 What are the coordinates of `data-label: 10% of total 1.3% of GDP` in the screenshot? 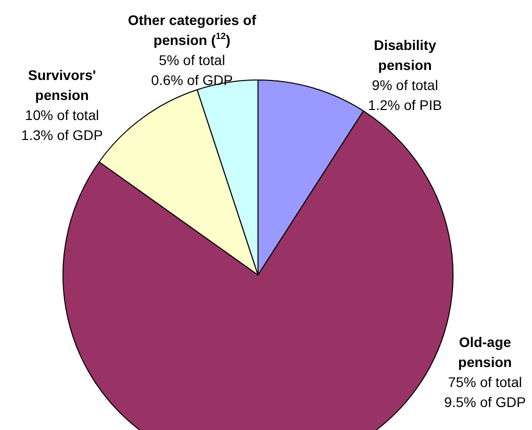 It's located at (62, 125).